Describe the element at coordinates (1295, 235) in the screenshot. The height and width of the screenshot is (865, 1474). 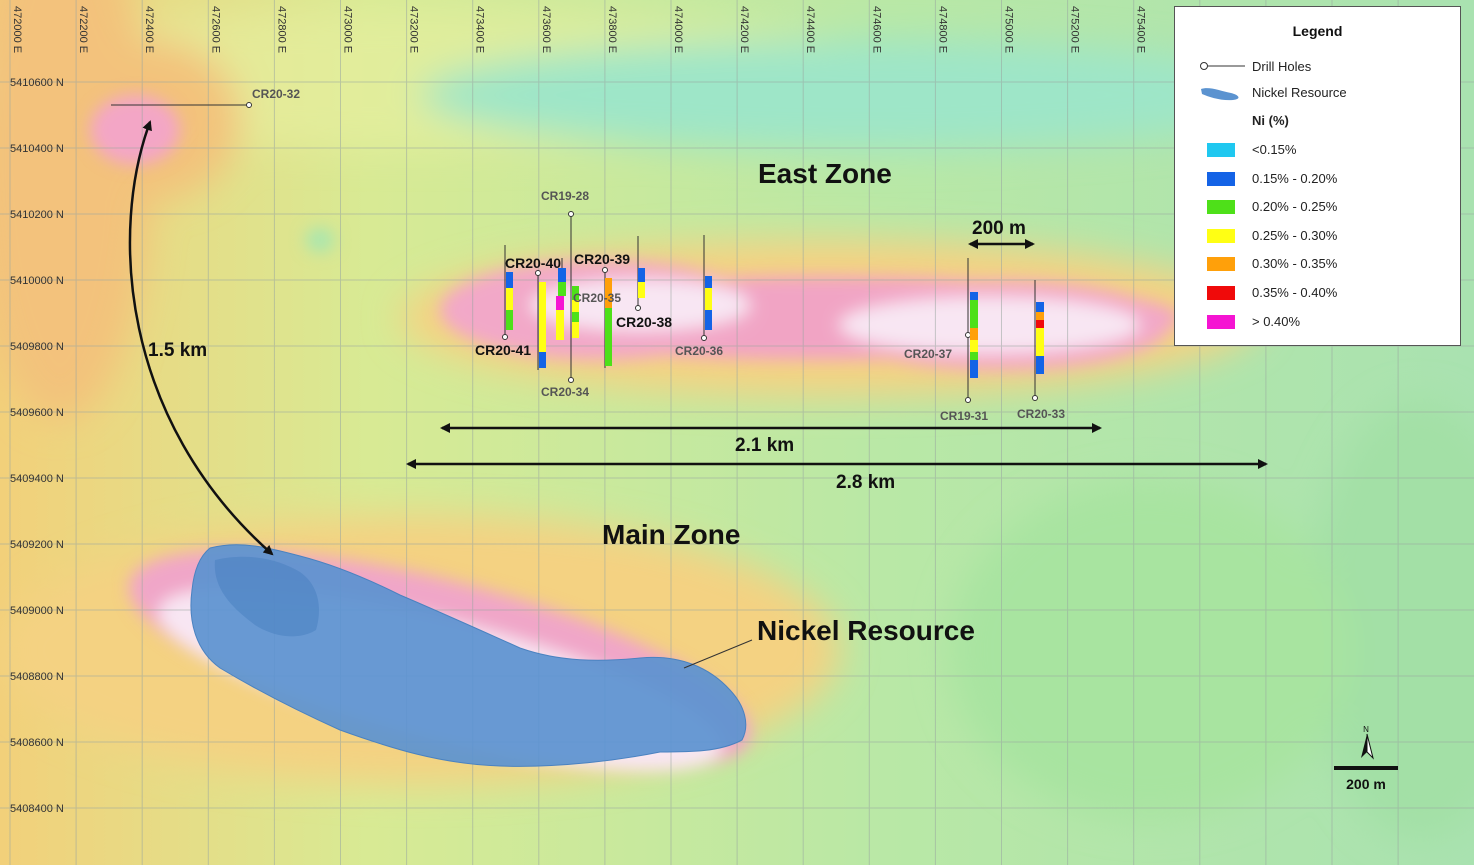
I see `legend-ni-class-label: 0.25% - 0.30%` at that location.